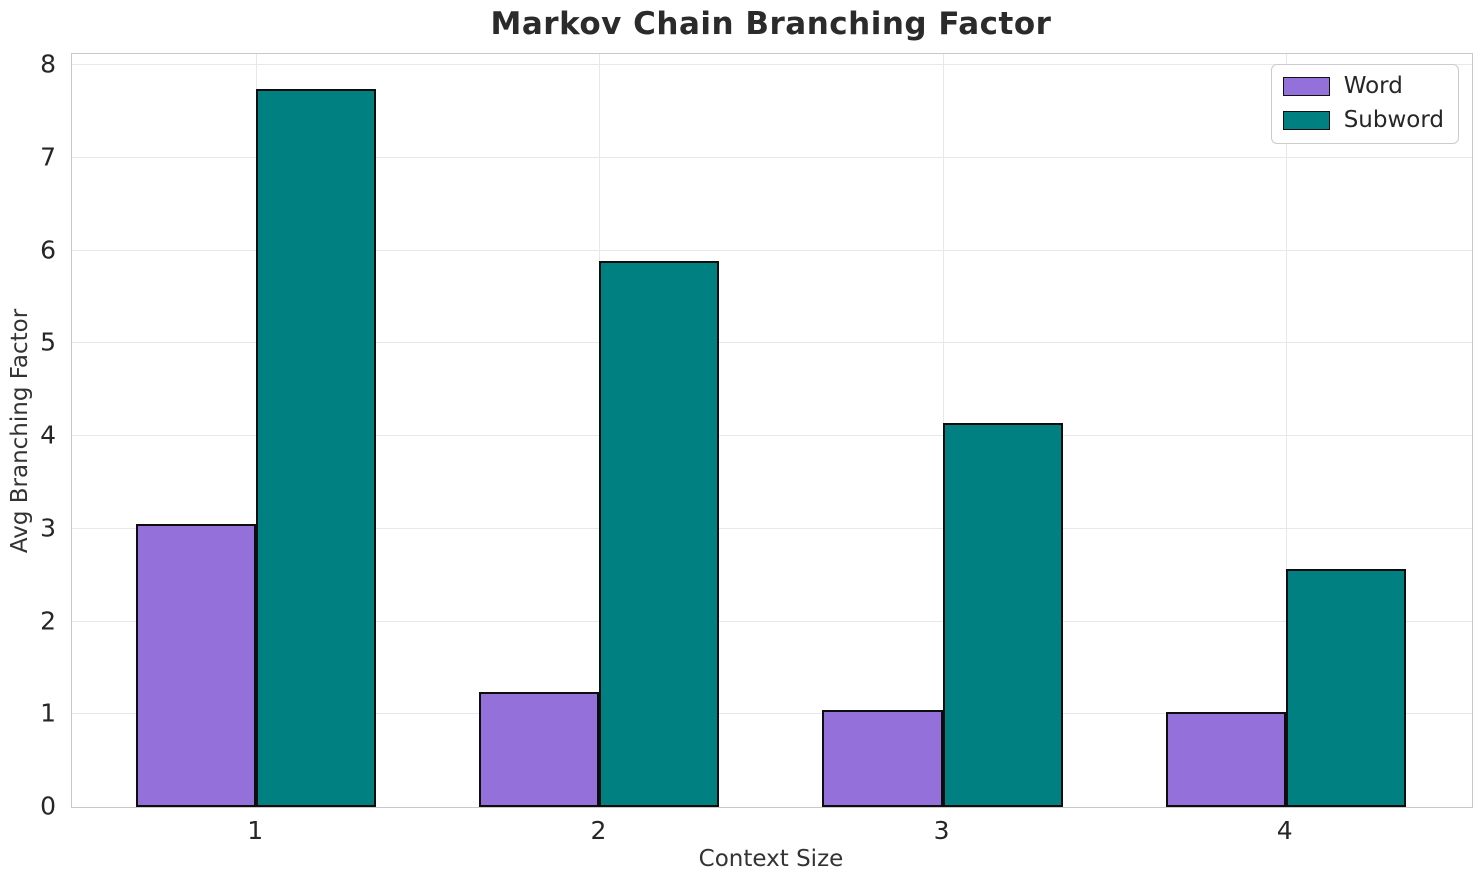 This screenshot has width=1484, height=885. What do you see at coordinates (771, 24) in the screenshot?
I see `chart-title: Markov Chain Branching Factor` at bounding box center [771, 24].